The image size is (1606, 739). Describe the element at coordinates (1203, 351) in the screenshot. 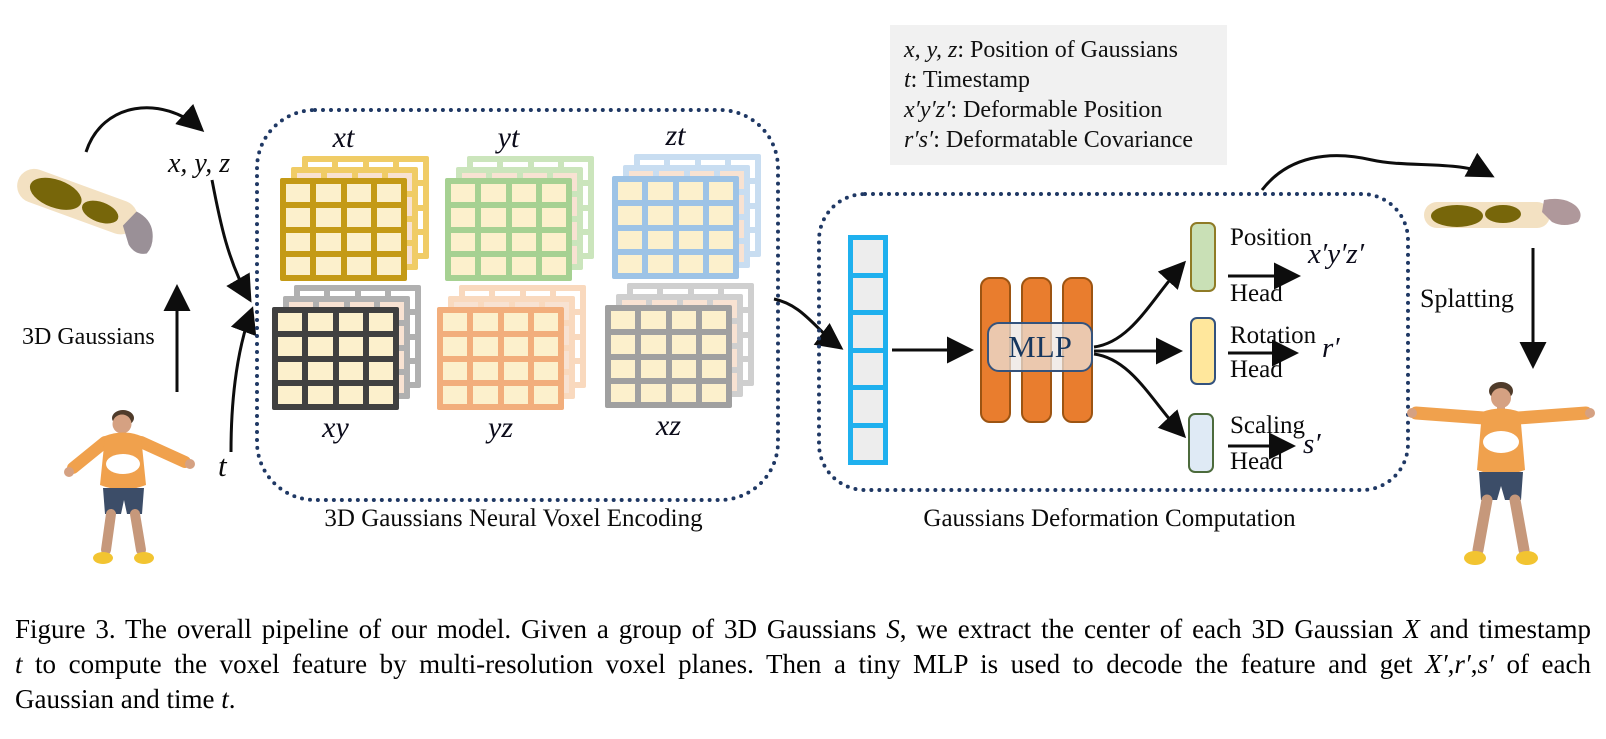

I see `rotation-head-box` at that location.